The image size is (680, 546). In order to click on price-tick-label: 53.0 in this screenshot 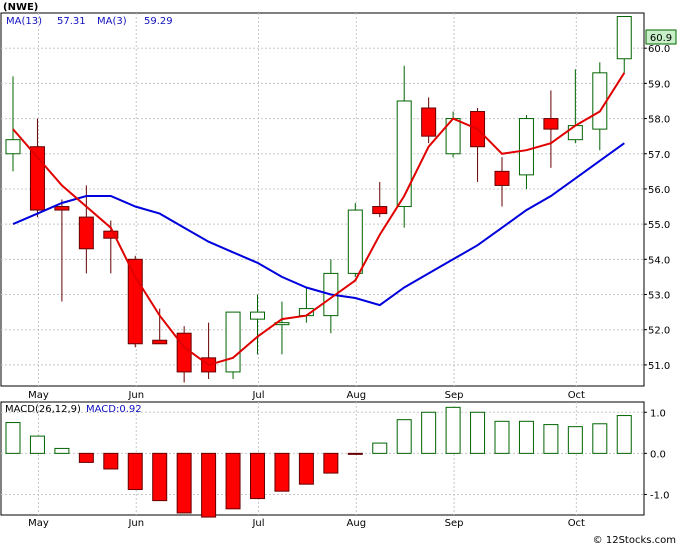, I will do `click(659, 296)`.